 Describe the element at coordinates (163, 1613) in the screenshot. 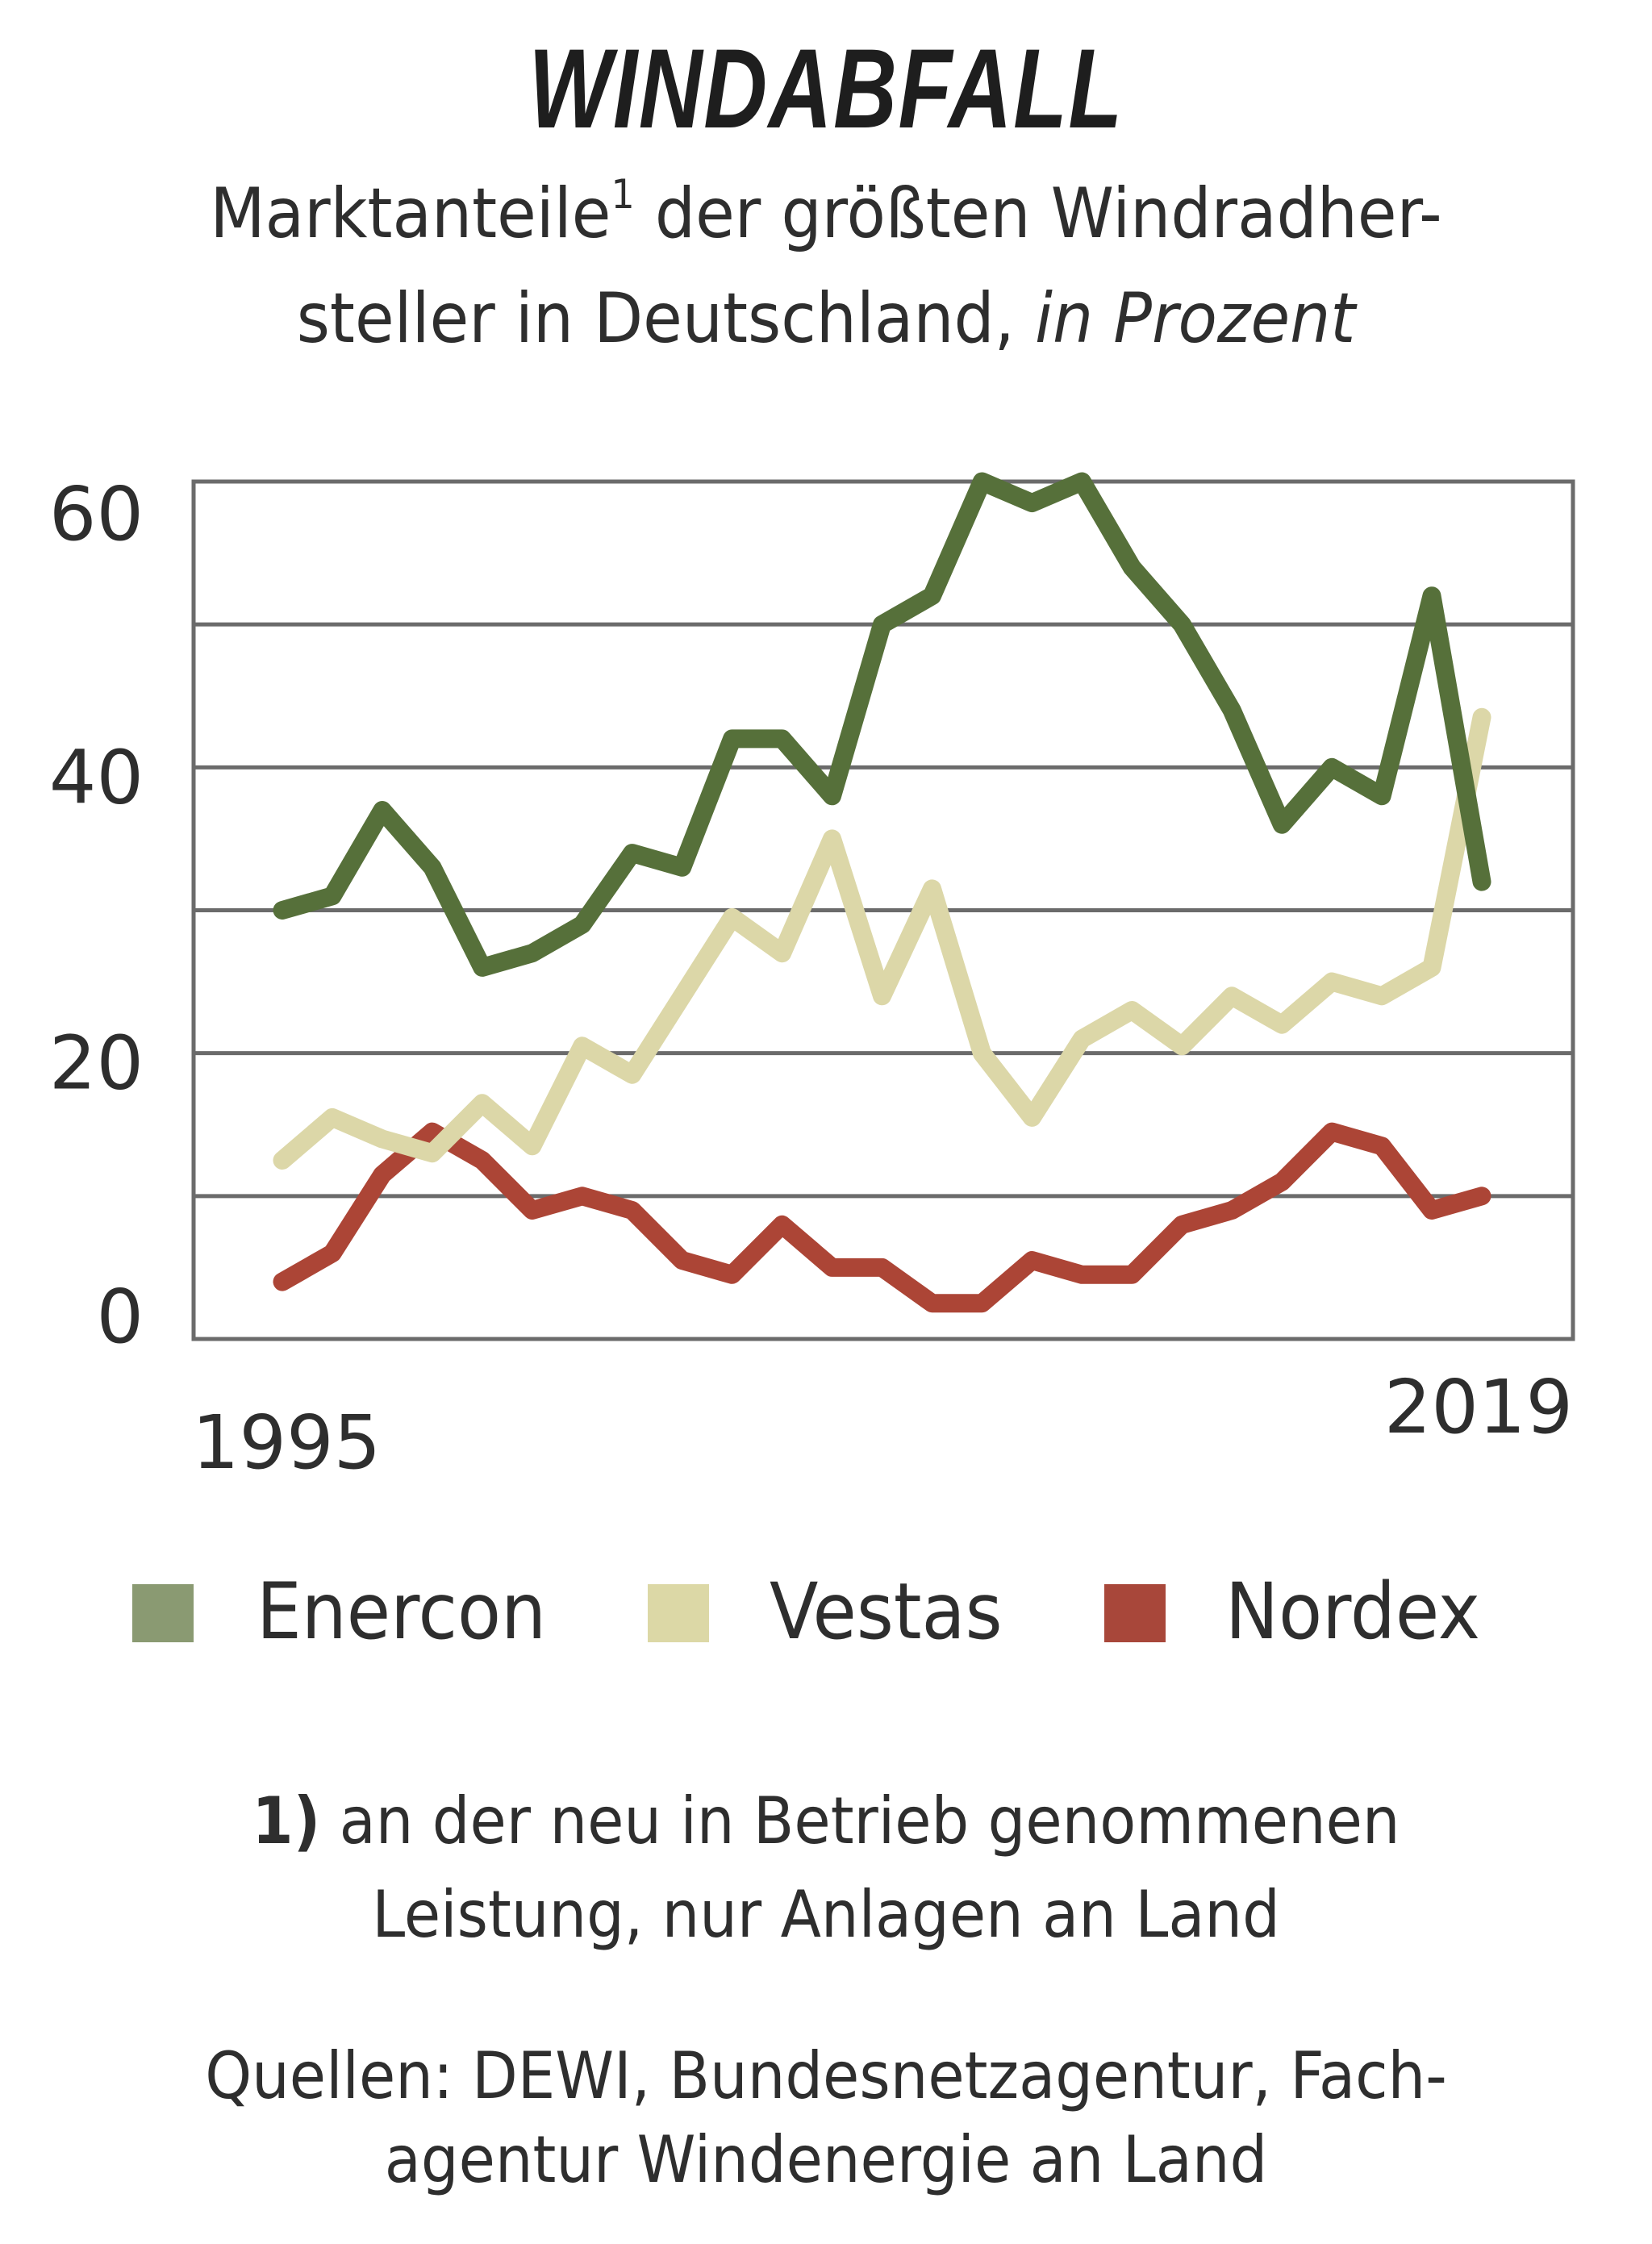

I see `legend-swatch-enercon` at that location.